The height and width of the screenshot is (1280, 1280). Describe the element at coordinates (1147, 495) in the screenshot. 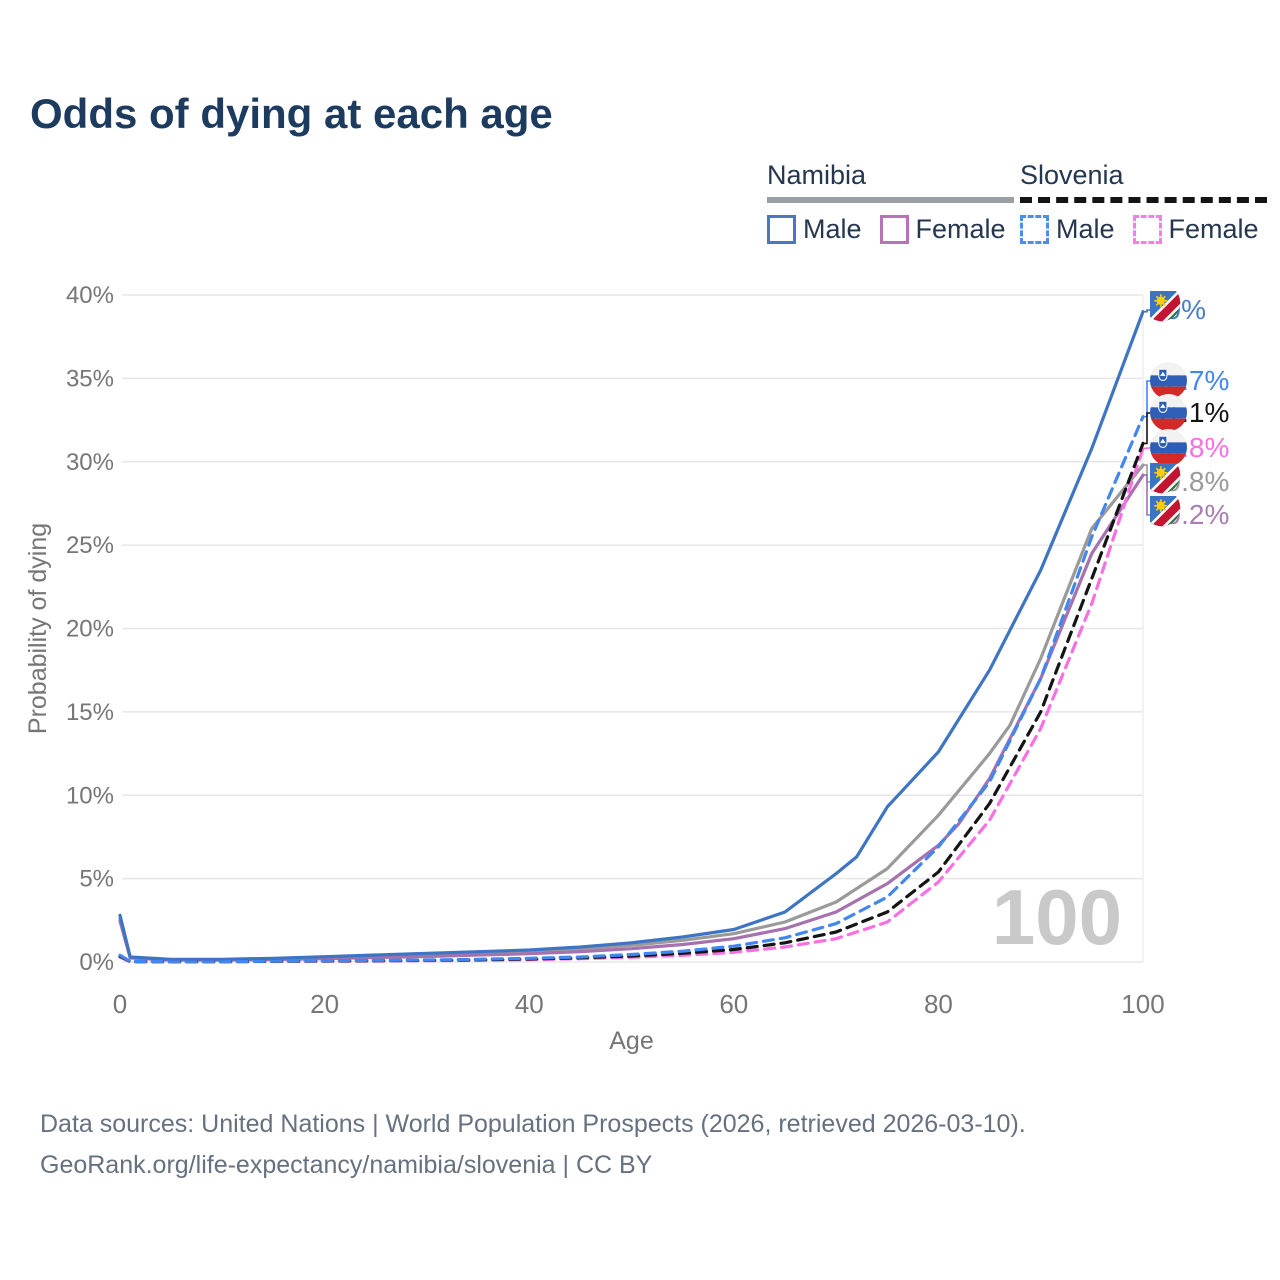

I see `end-label-connector-namibia-female` at that location.